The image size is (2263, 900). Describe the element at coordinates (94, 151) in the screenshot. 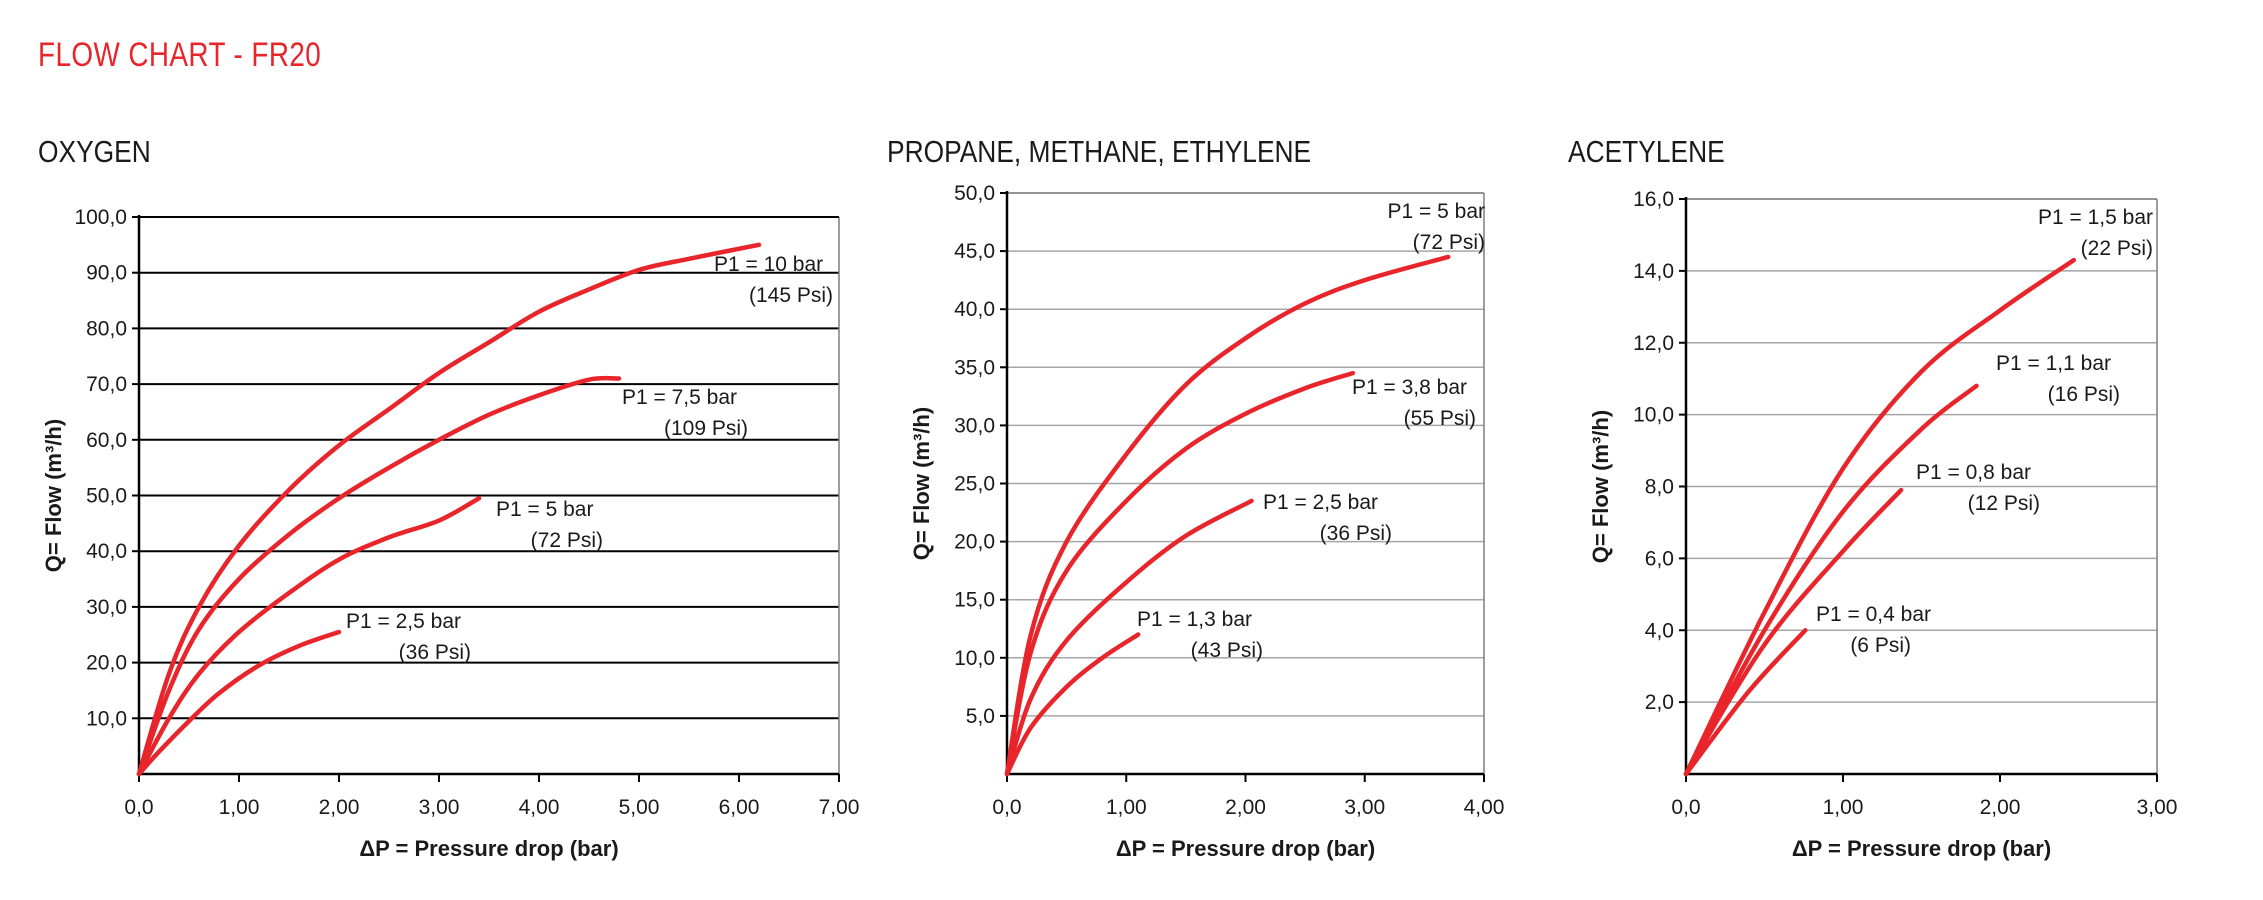

I see `chart-title-oxygen: OXYGEN` at that location.